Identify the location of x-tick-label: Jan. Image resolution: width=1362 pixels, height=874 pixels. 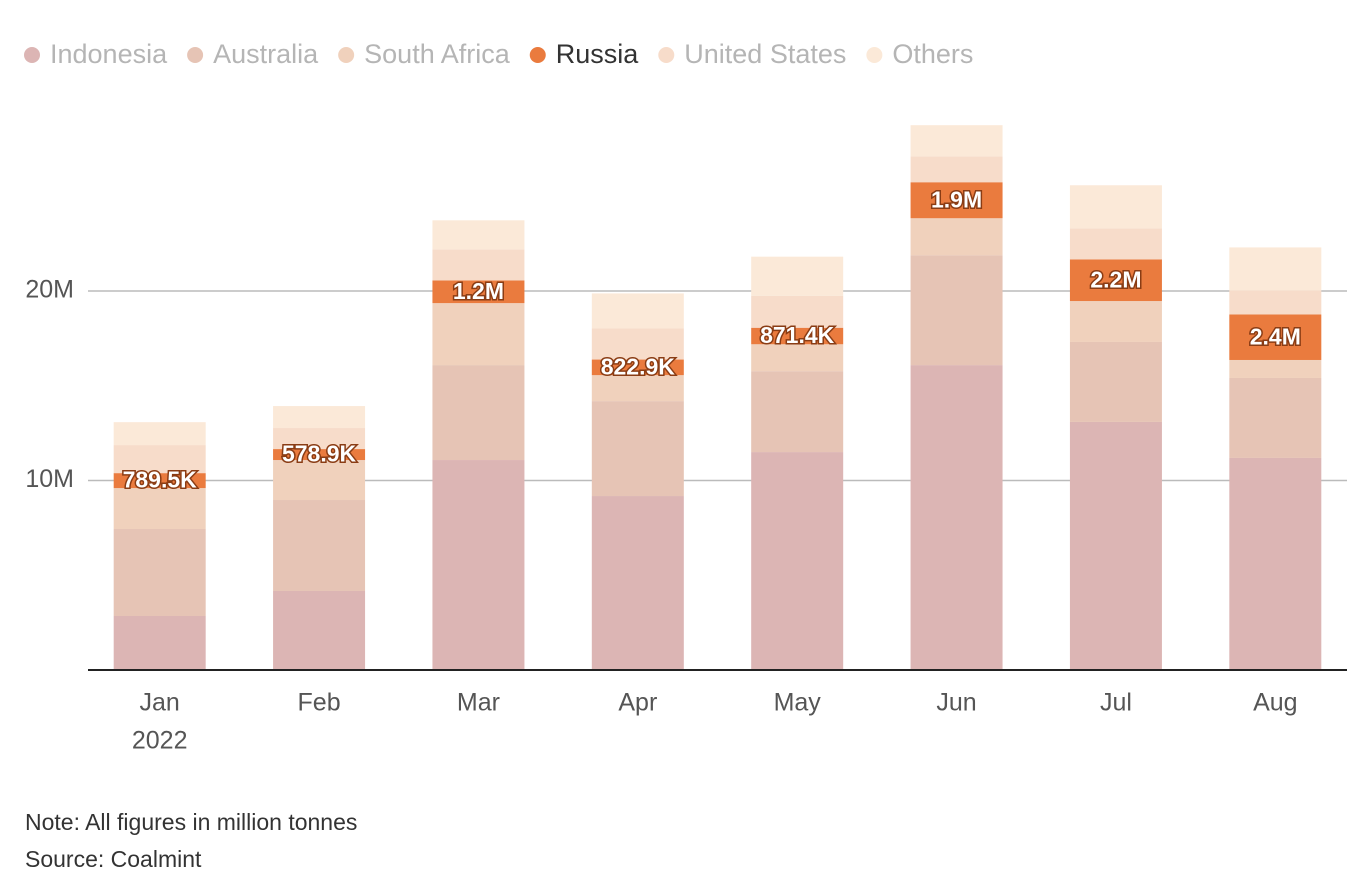
(160, 703).